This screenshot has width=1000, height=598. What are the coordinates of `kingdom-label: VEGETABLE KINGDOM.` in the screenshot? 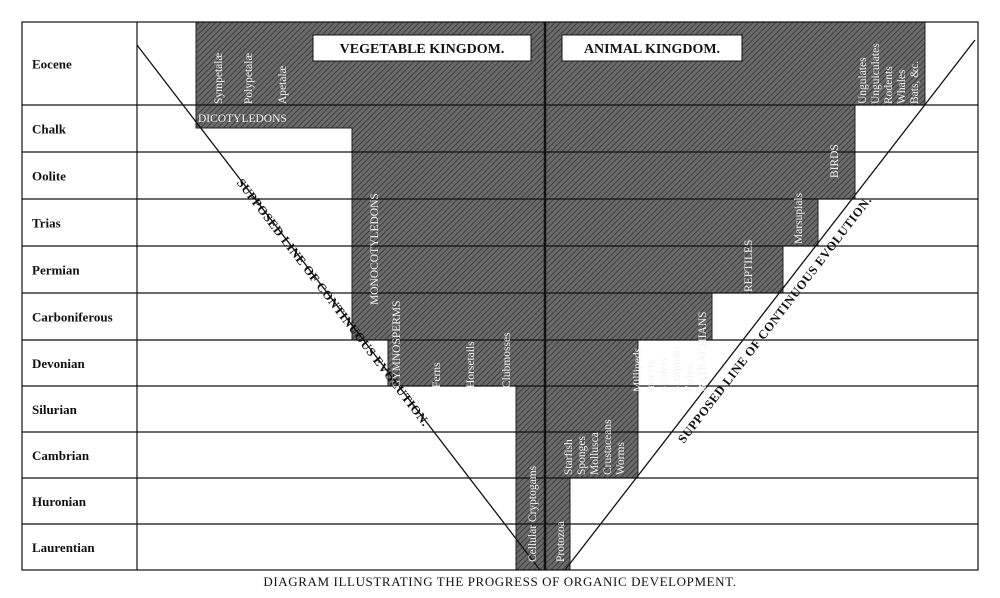 It's located at (422, 49).